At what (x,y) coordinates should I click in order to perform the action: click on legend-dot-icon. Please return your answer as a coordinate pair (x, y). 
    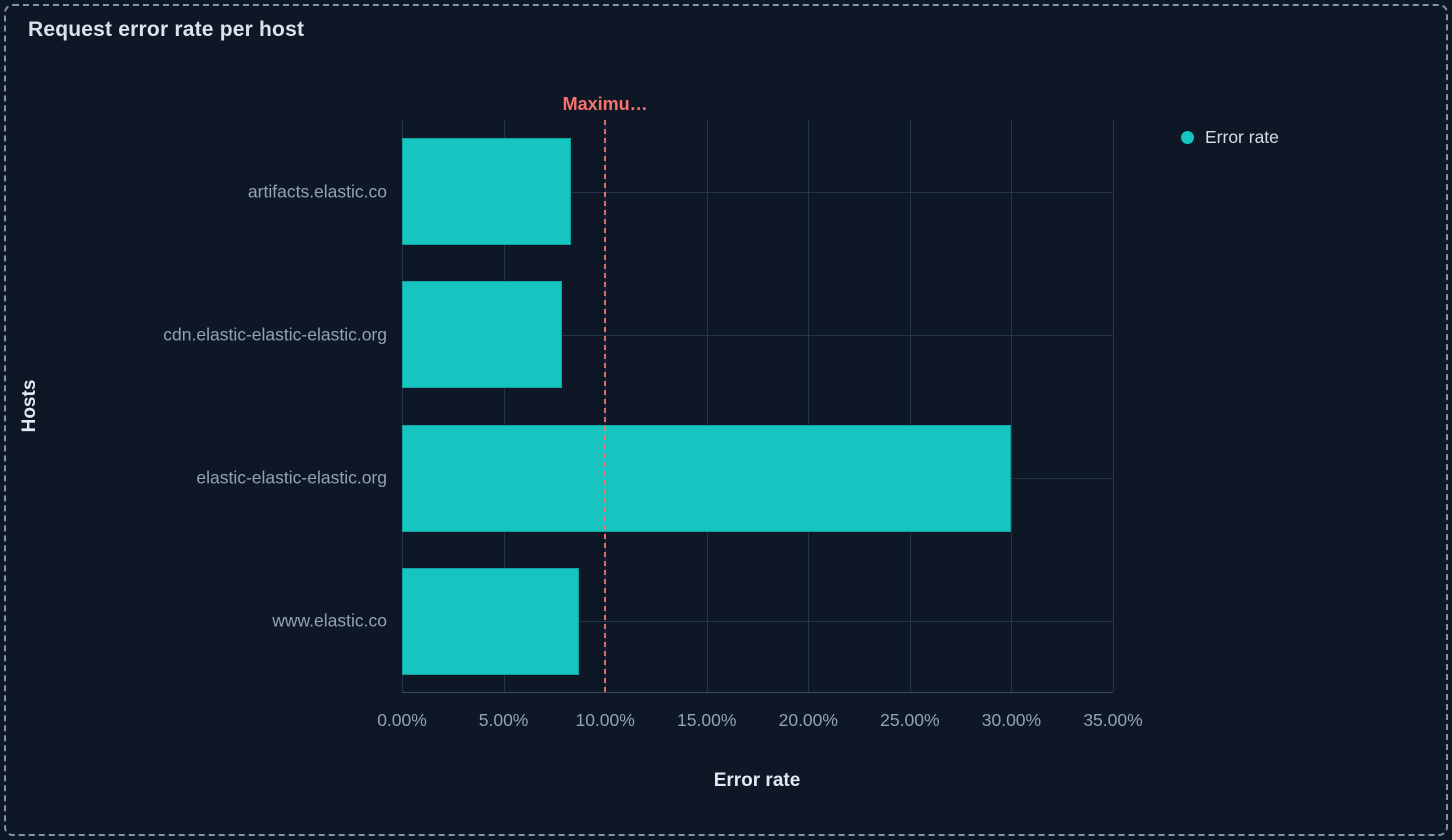
    Looking at the image, I should click on (1187, 137).